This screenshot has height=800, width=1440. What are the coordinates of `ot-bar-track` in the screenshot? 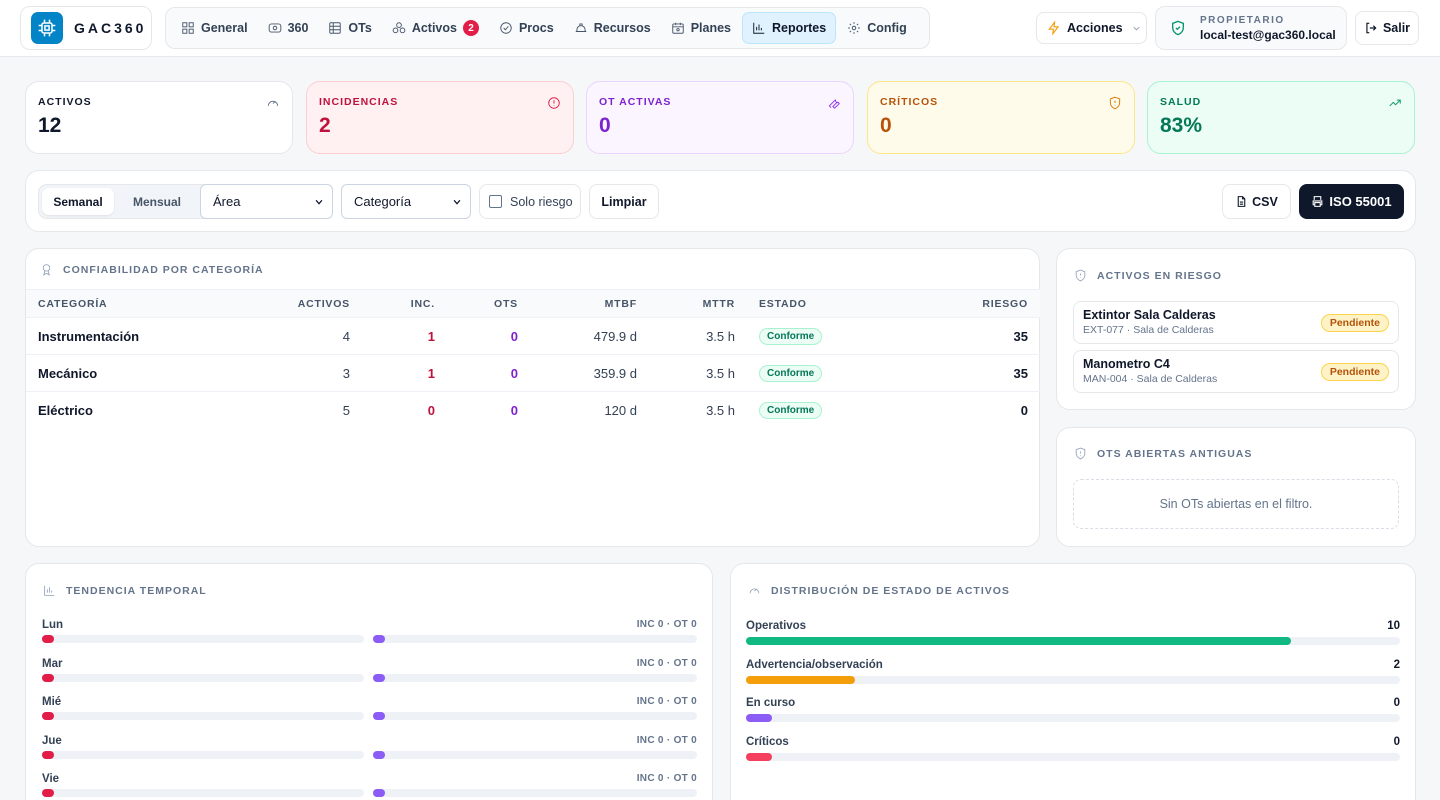 It's located at (535, 677).